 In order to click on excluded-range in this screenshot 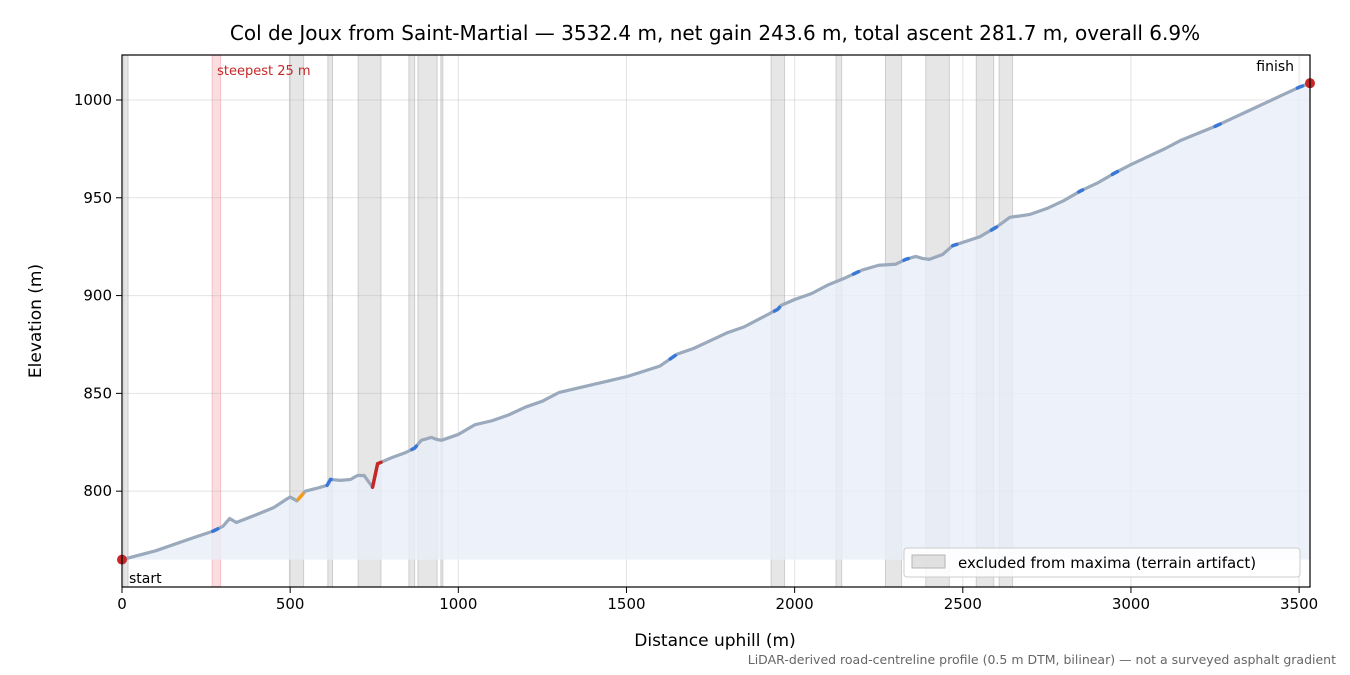, I will do `click(126, 321)`.